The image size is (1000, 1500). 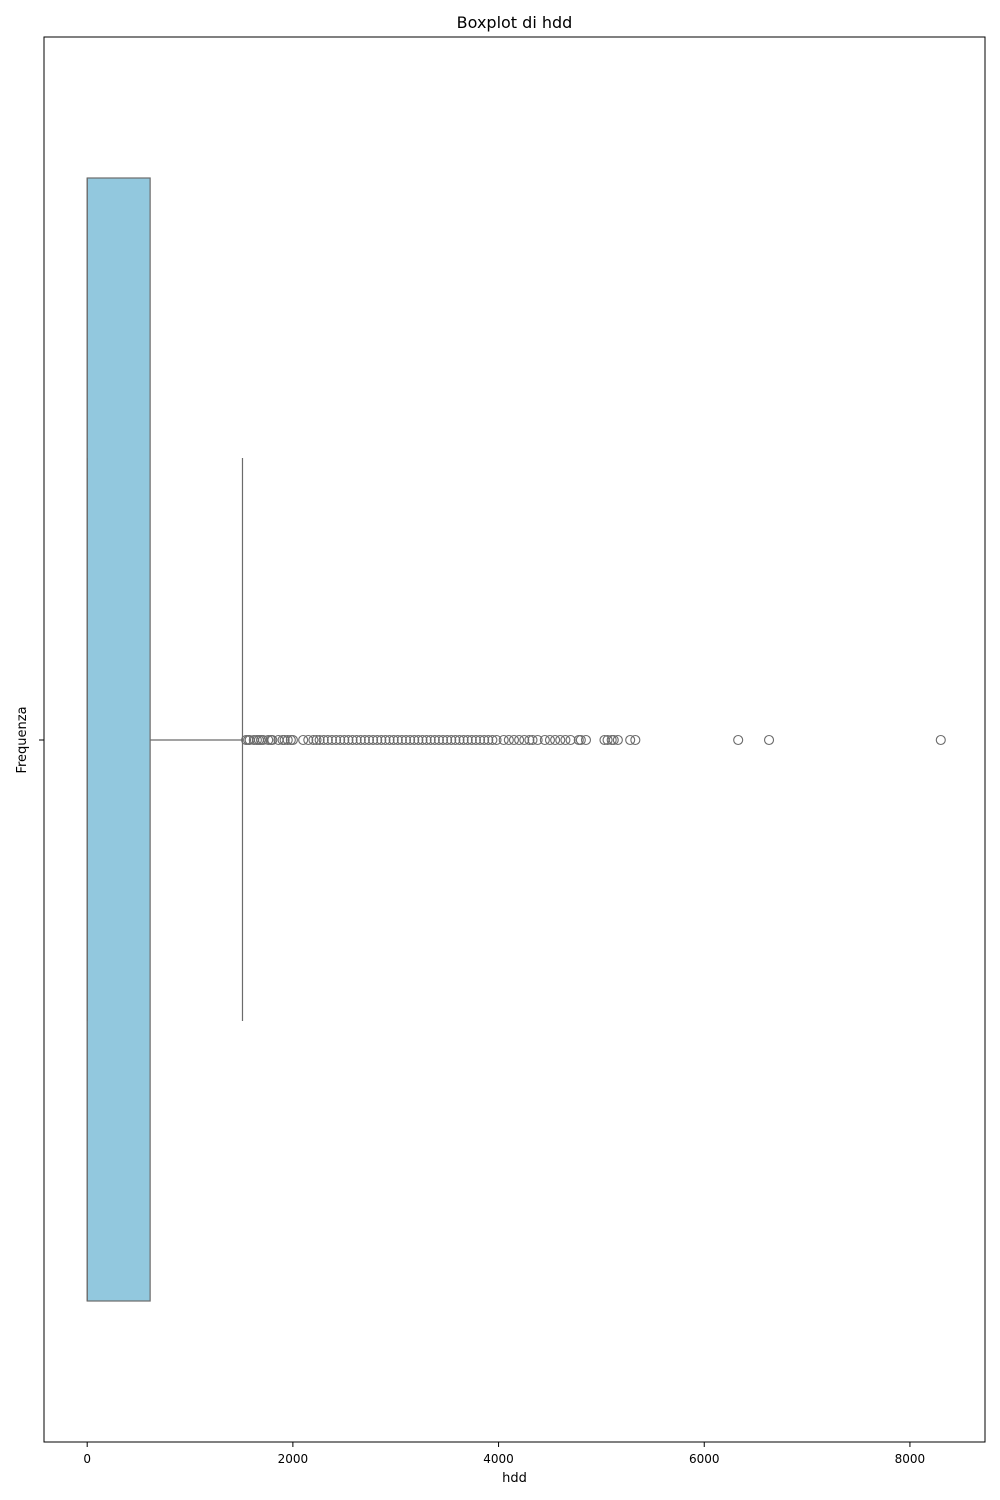 I want to click on x-tick-label: 2000, so click(x=293, y=1459).